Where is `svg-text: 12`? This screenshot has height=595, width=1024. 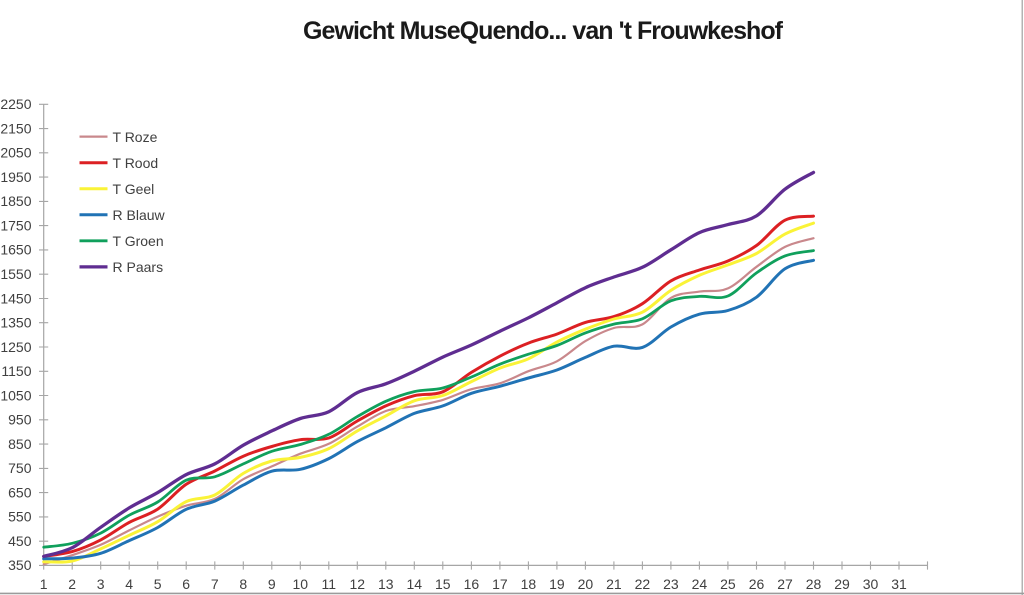
svg-text: 12 is located at coordinates (358, 584).